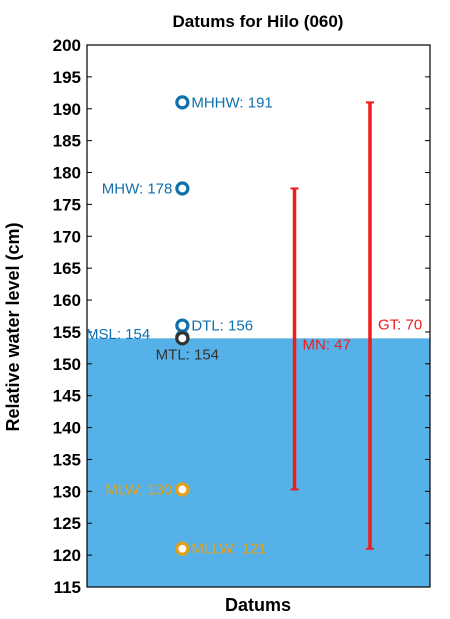  What do you see at coordinates (67, 141) in the screenshot?
I see `y-tick-label: 185` at bounding box center [67, 141].